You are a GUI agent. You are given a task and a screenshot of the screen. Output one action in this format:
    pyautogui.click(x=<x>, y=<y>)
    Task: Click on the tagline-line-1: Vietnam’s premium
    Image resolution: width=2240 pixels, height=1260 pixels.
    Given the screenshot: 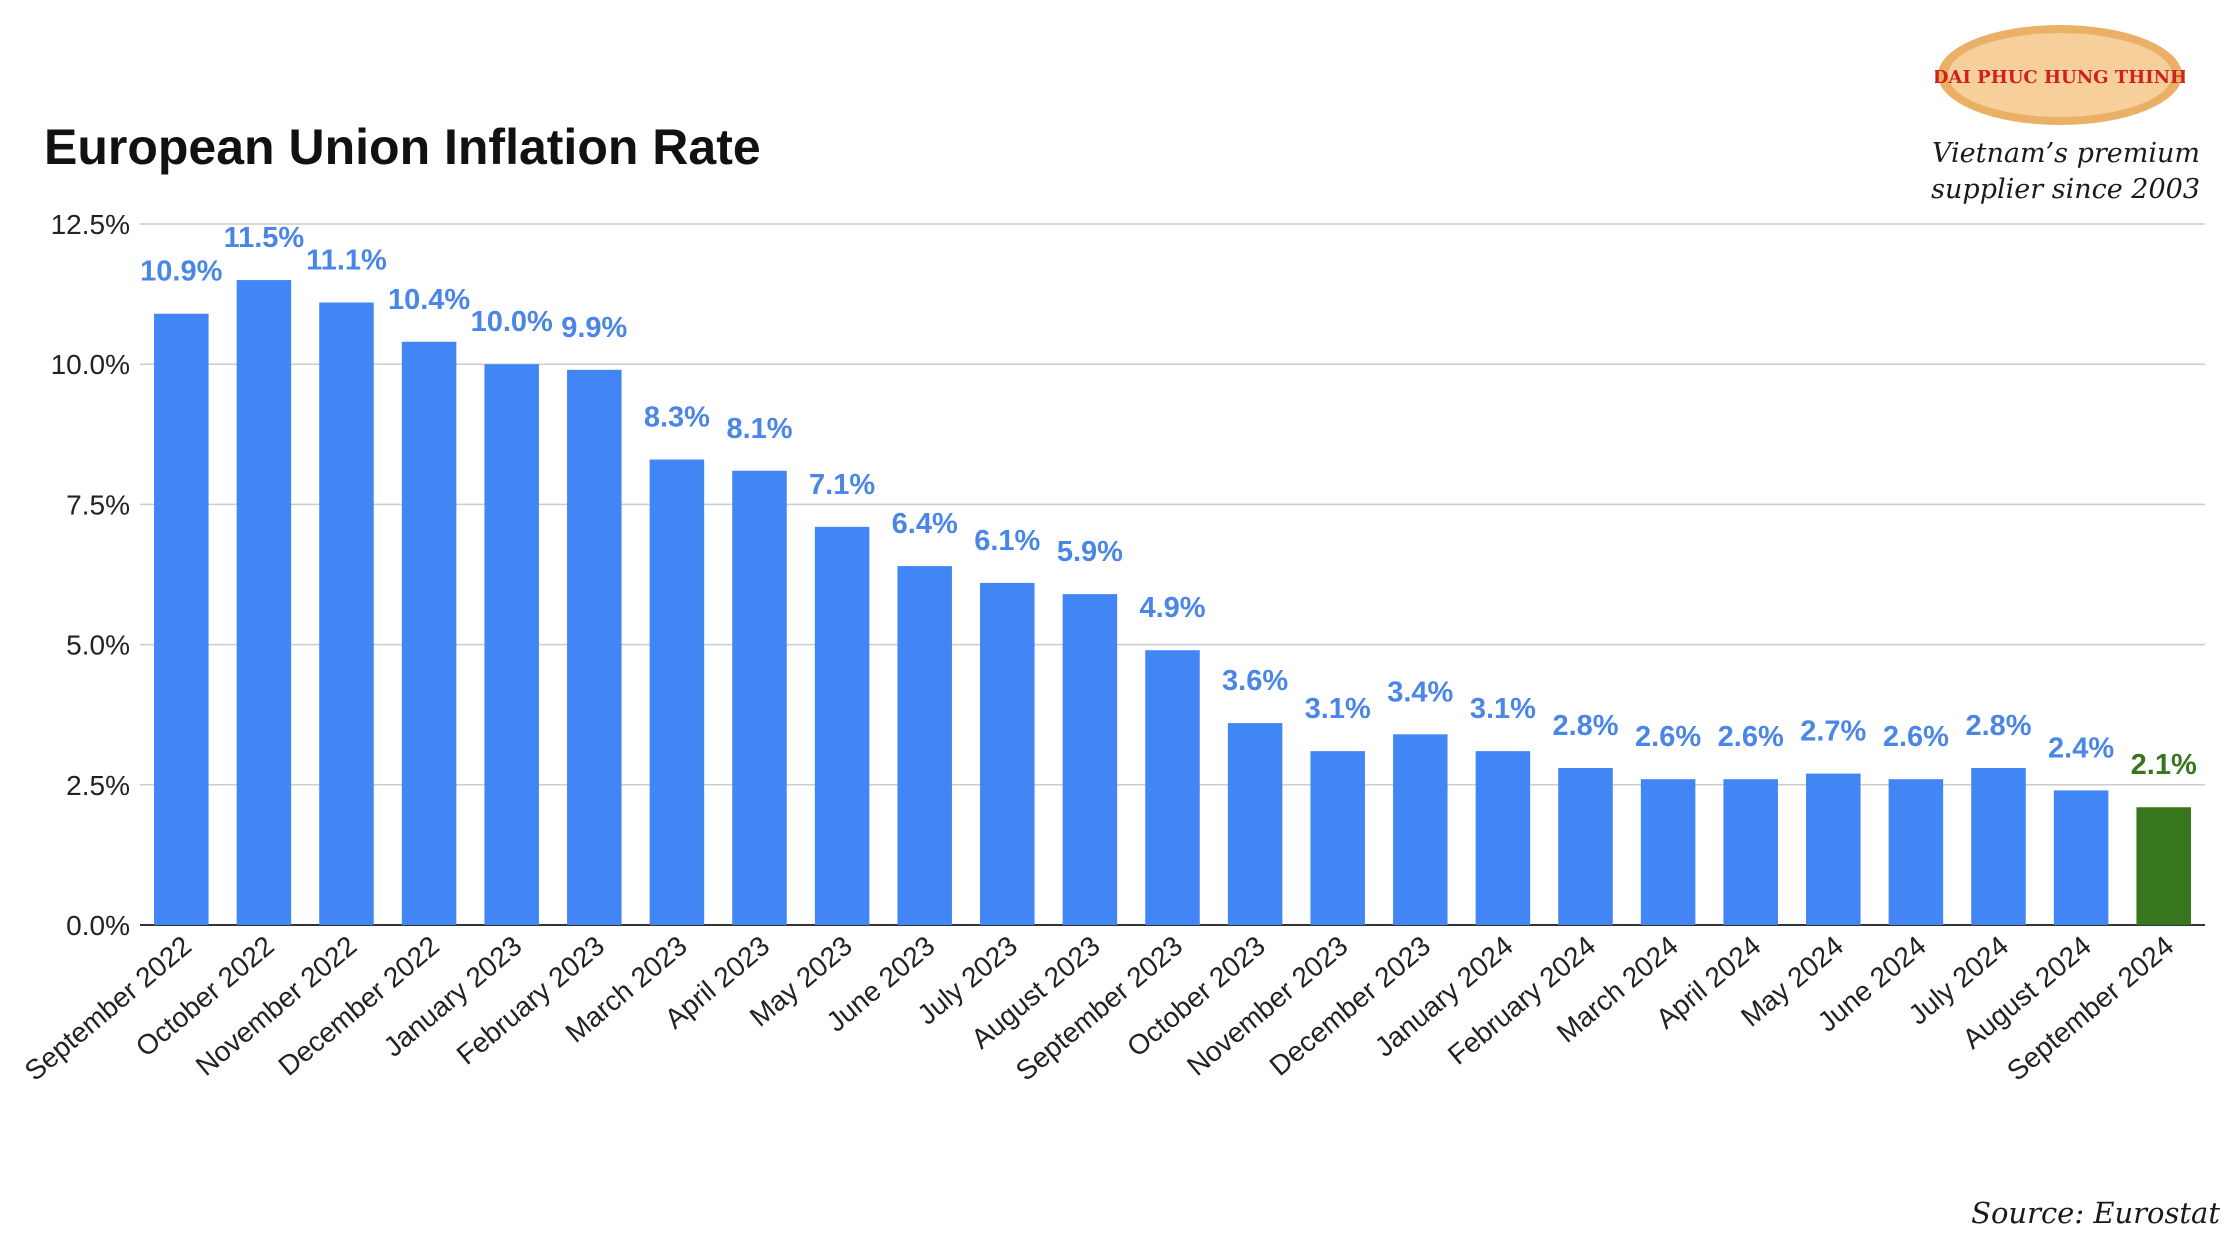 What is the action you would take?
    pyautogui.click(x=2066, y=153)
    